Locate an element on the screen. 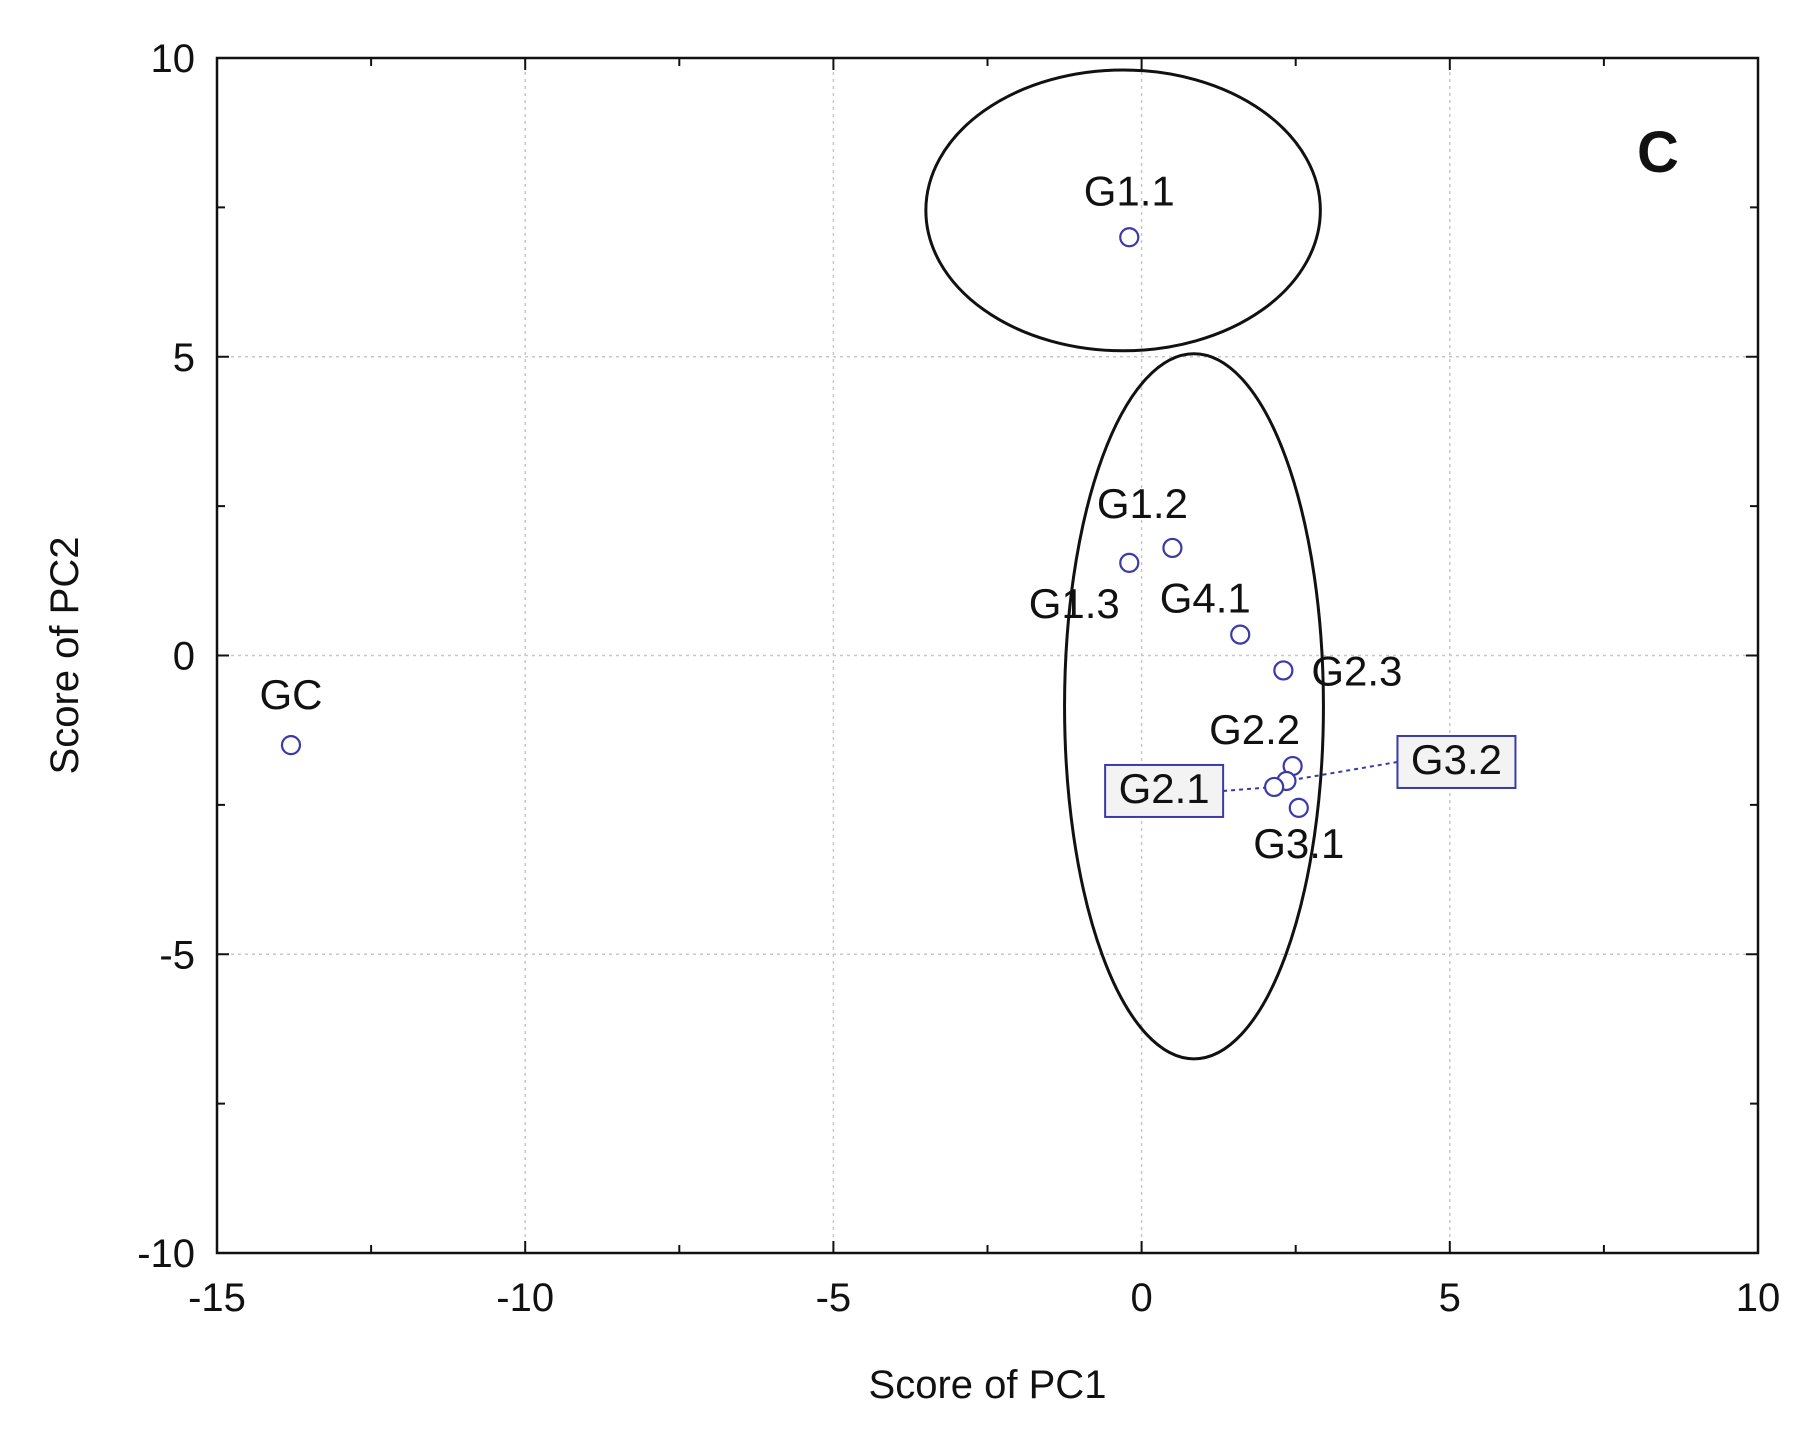 Image resolution: width=1815 pixels, height=1442 pixels. y-tick-label: 5 is located at coordinates (184, 358).